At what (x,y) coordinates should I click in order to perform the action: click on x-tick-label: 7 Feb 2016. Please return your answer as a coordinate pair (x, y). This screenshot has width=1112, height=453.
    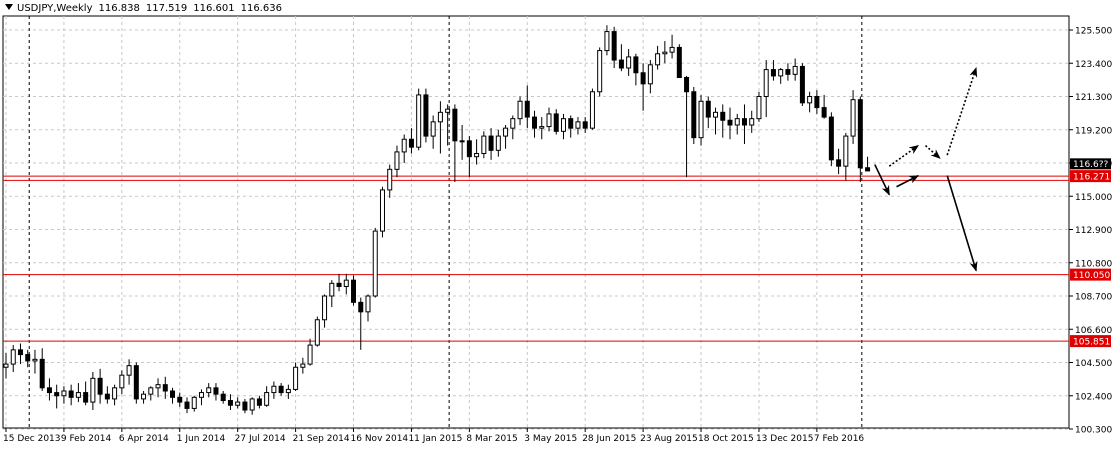
    Looking at the image, I should click on (839, 439).